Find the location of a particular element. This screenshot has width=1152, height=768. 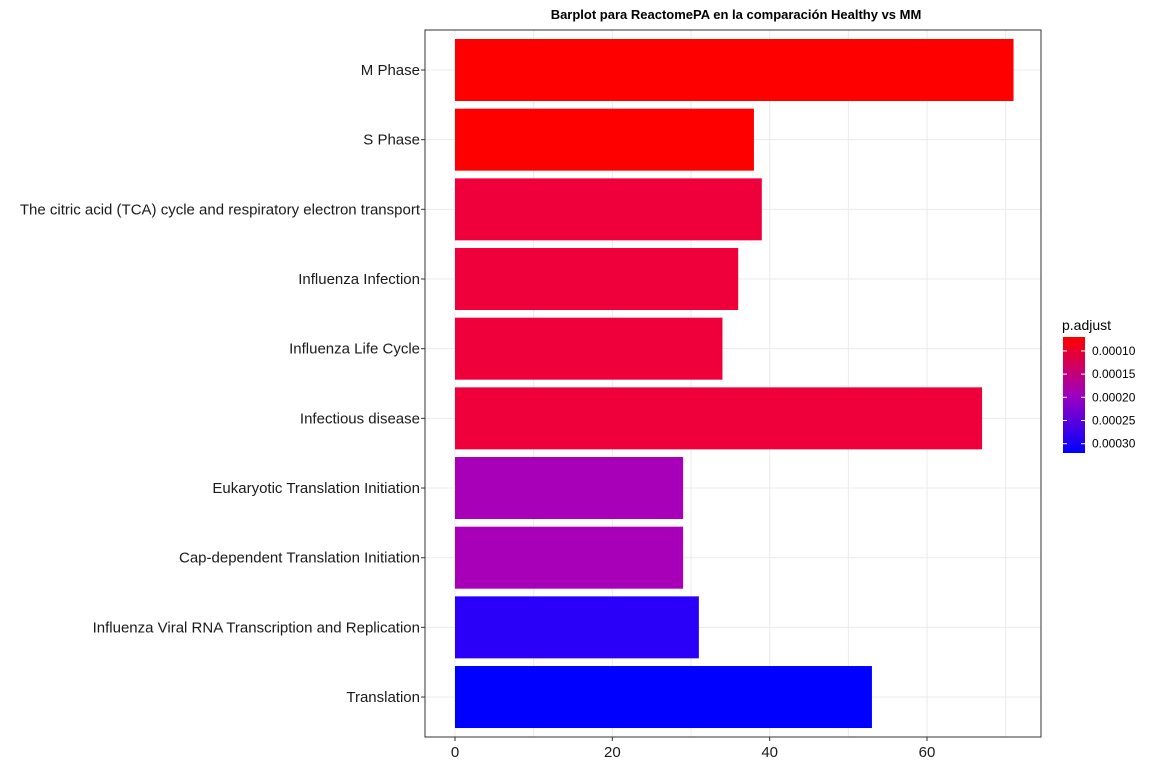

legend-title: p.adjust is located at coordinates (1086, 325).